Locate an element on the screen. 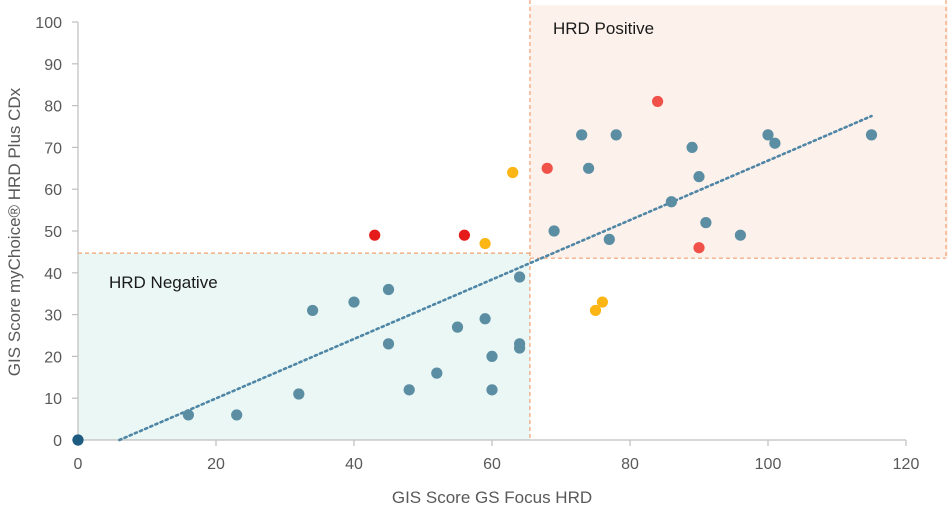  y-tick-label: 40 is located at coordinates (53, 274).